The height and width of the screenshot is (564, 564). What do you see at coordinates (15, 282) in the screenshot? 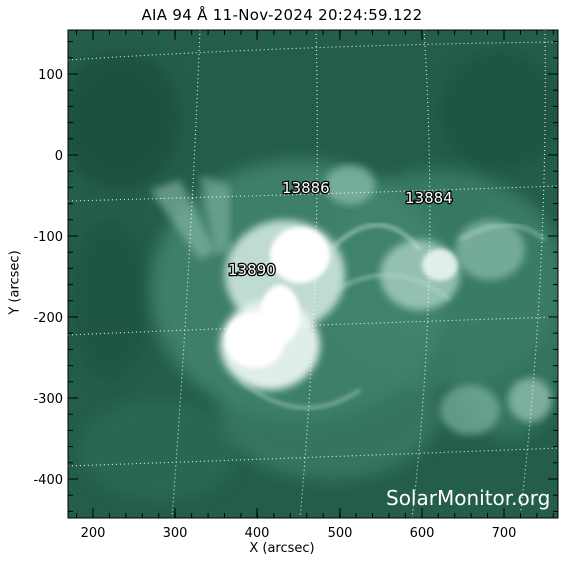
I see `y-axis-label: Y (arcsec)` at bounding box center [15, 282].